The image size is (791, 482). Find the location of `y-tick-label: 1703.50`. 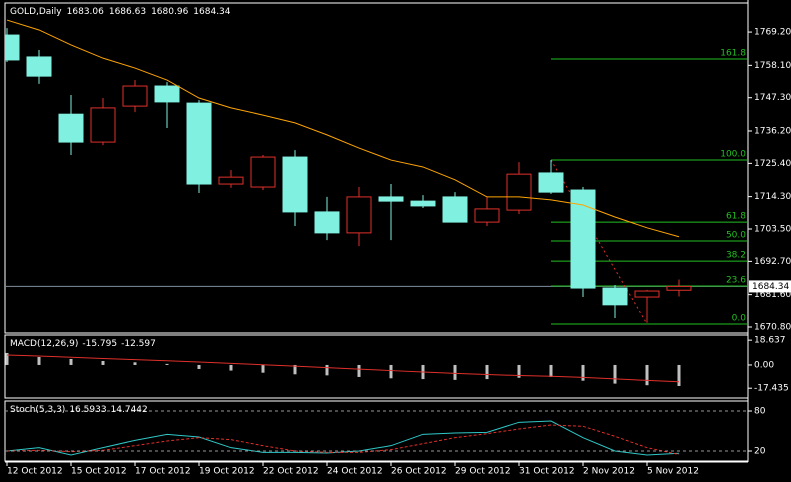

y-tick-label: 1703.50 is located at coordinates (772, 229).